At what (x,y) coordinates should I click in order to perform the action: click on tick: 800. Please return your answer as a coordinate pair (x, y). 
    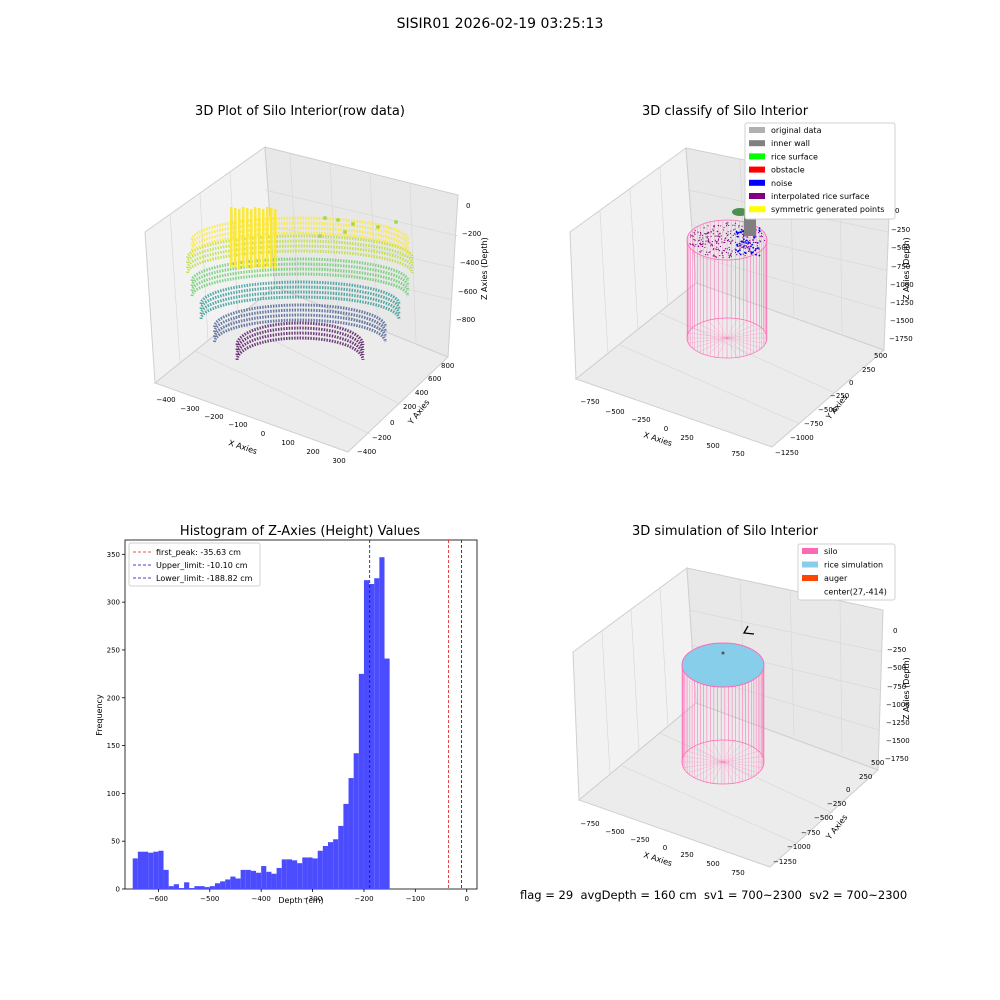
    Looking at the image, I should click on (447, 366).